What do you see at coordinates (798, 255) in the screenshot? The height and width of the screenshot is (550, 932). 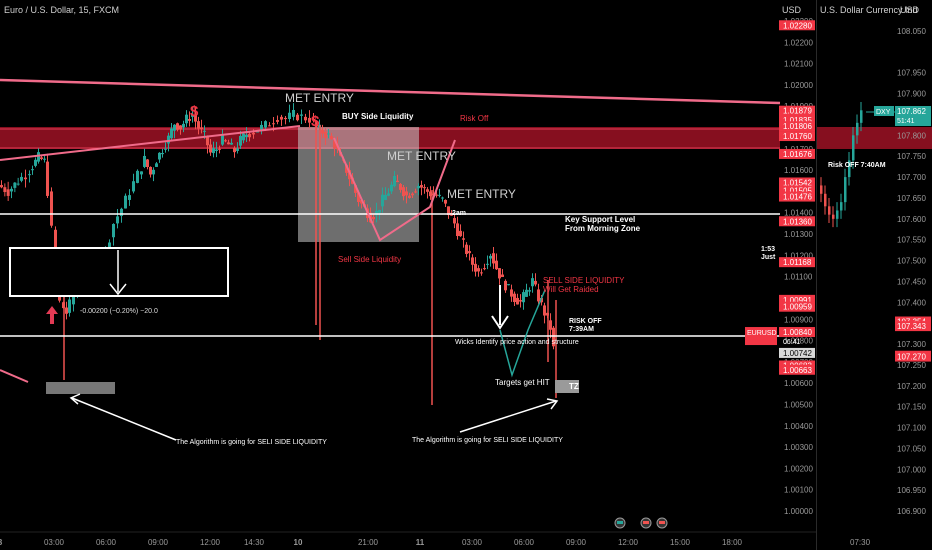 I see `price-tick-label: 1.01200` at bounding box center [798, 255].